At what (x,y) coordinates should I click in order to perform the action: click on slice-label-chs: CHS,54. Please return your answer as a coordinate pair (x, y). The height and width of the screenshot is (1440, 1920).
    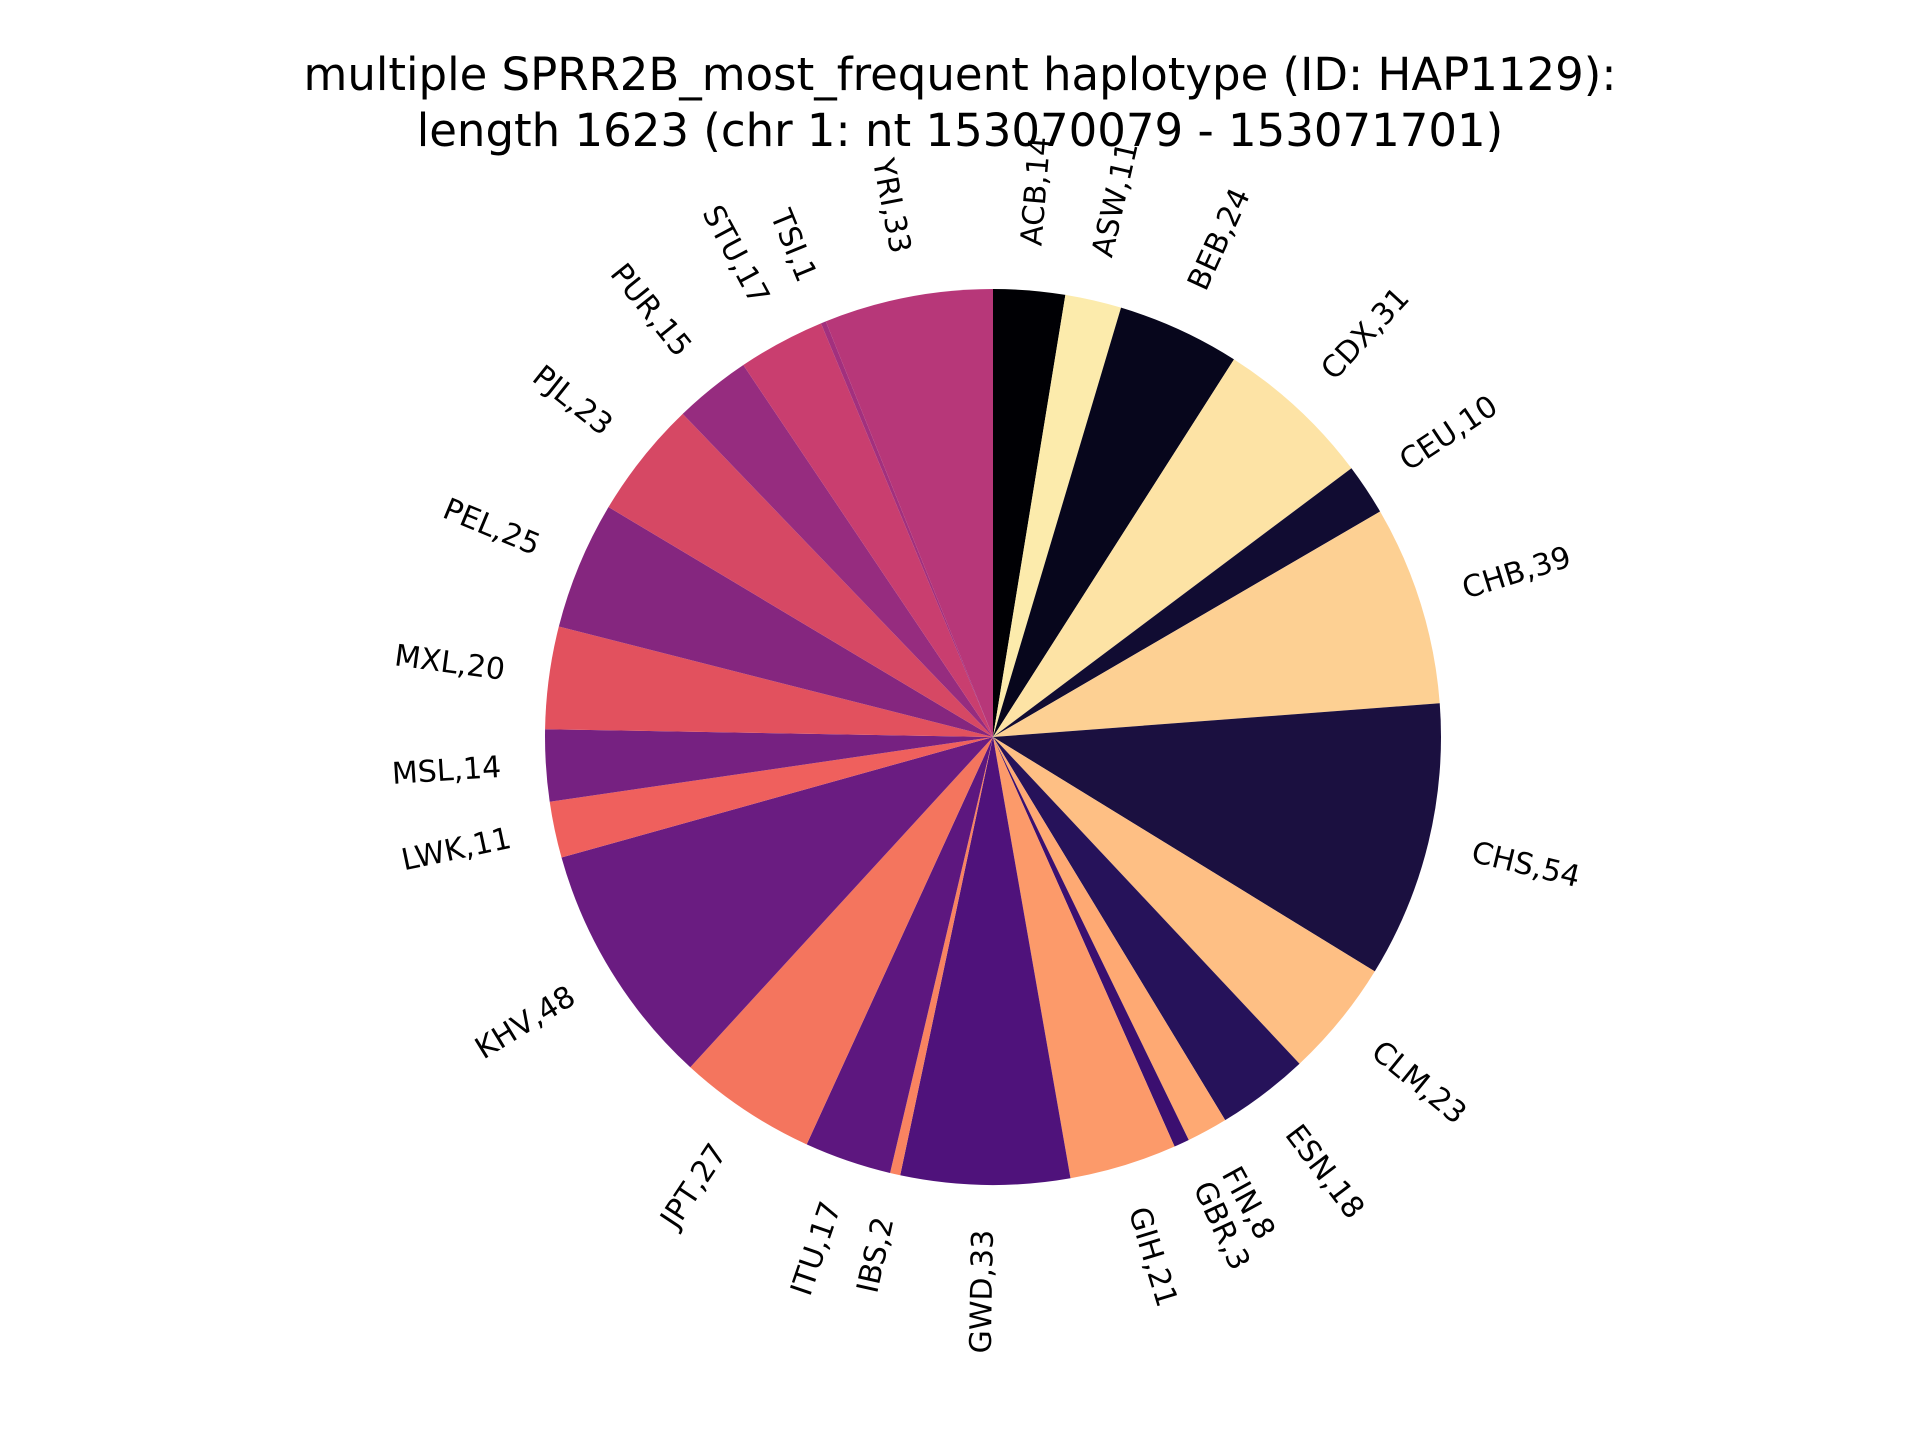
    Looking at the image, I should click on (1525, 865).